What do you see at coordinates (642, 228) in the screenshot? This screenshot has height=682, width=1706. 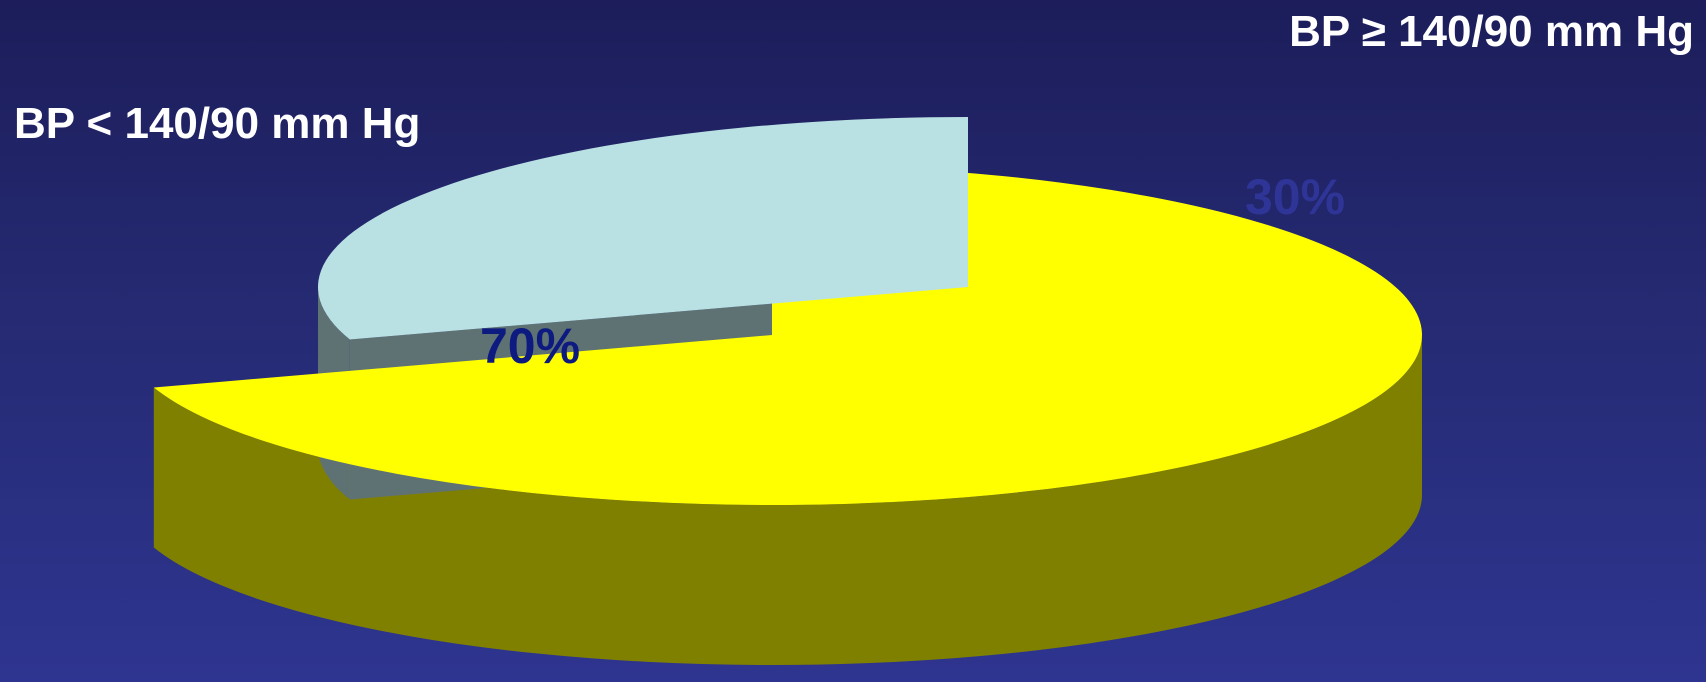 I see `slice-2-top` at bounding box center [642, 228].